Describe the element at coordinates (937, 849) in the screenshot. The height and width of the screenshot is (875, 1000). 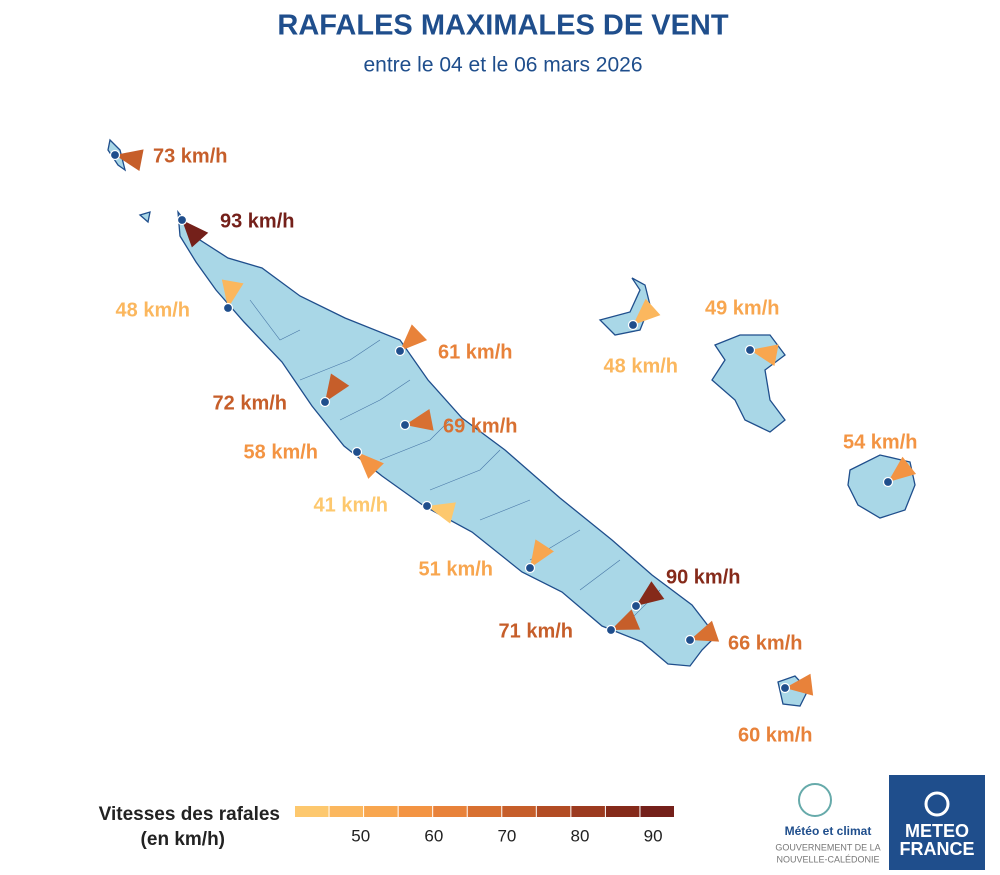
I see `logo-text: FRANCE` at that location.